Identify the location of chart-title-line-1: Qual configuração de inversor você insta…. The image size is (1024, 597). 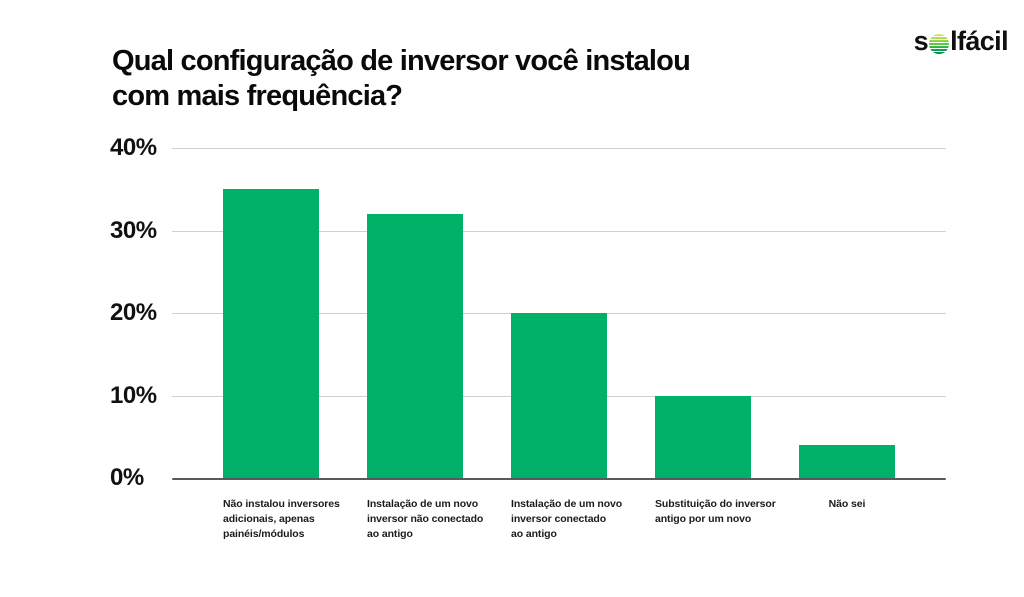
(401, 61).